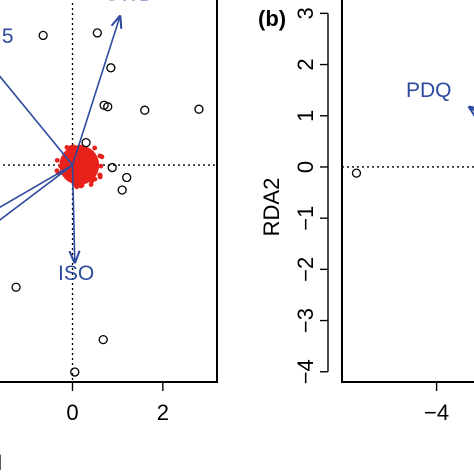 The width and height of the screenshot is (474, 474). What do you see at coordinates (305, 371) in the screenshot?
I see `y-tick-label: −4` at bounding box center [305, 371].